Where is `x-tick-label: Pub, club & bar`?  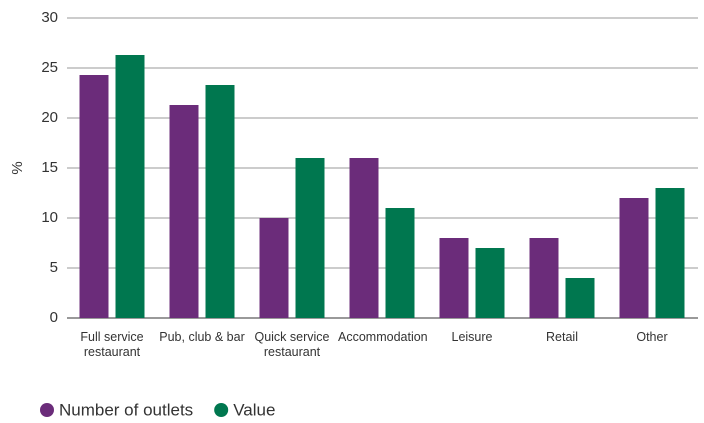 x-tick-label: Pub, club & bar is located at coordinates (202, 337).